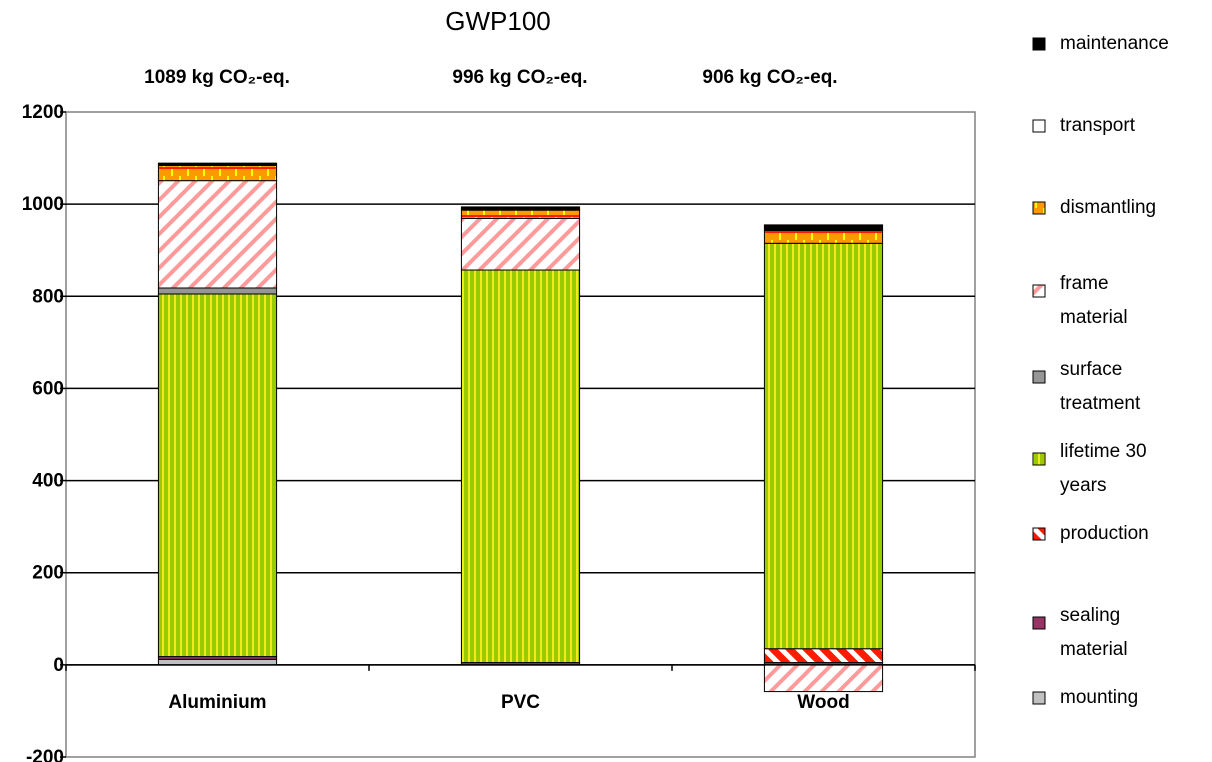 The height and width of the screenshot is (762, 1212). Describe the element at coordinates (1039, 534) in the screenshot. I see `legend-swatch-production` at that location.